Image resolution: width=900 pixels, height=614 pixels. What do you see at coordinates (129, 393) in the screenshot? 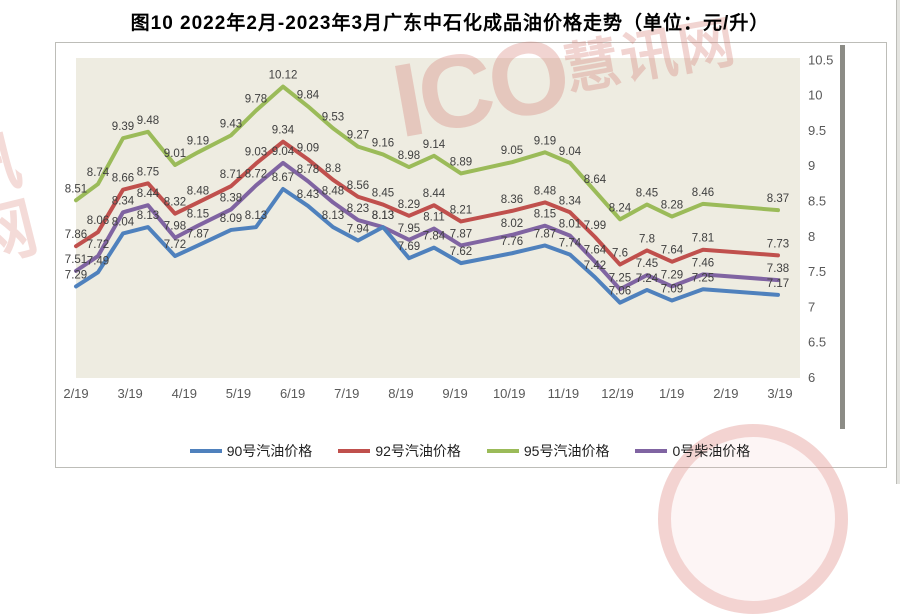
I see `x-axis-tick-1: 3/19` at bounding box center [129, 393].